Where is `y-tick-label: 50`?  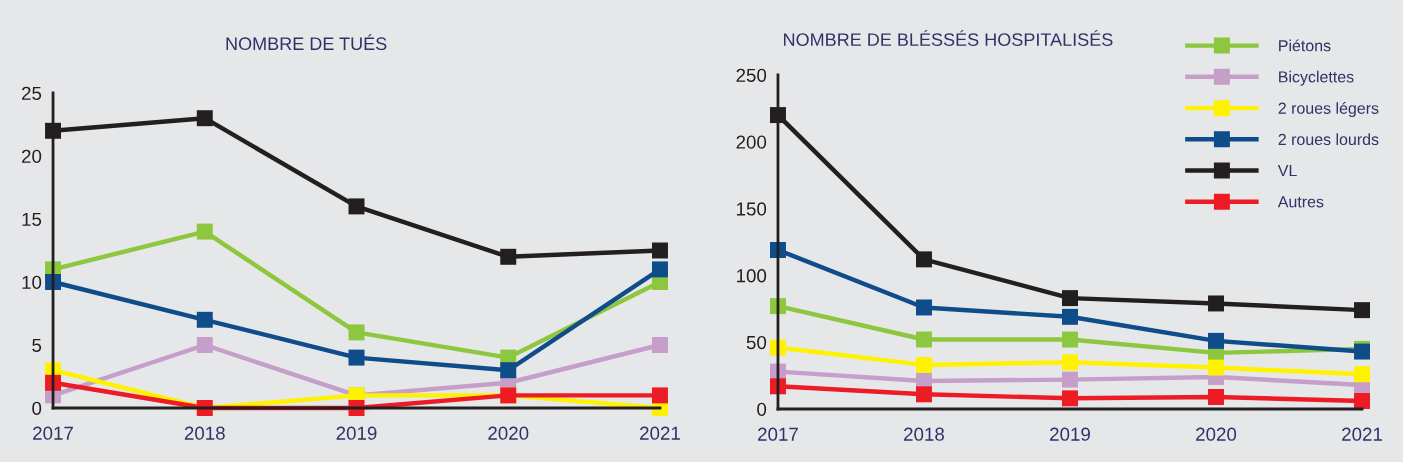
y-tick-label: 50 is located at coordinates (756, 342).